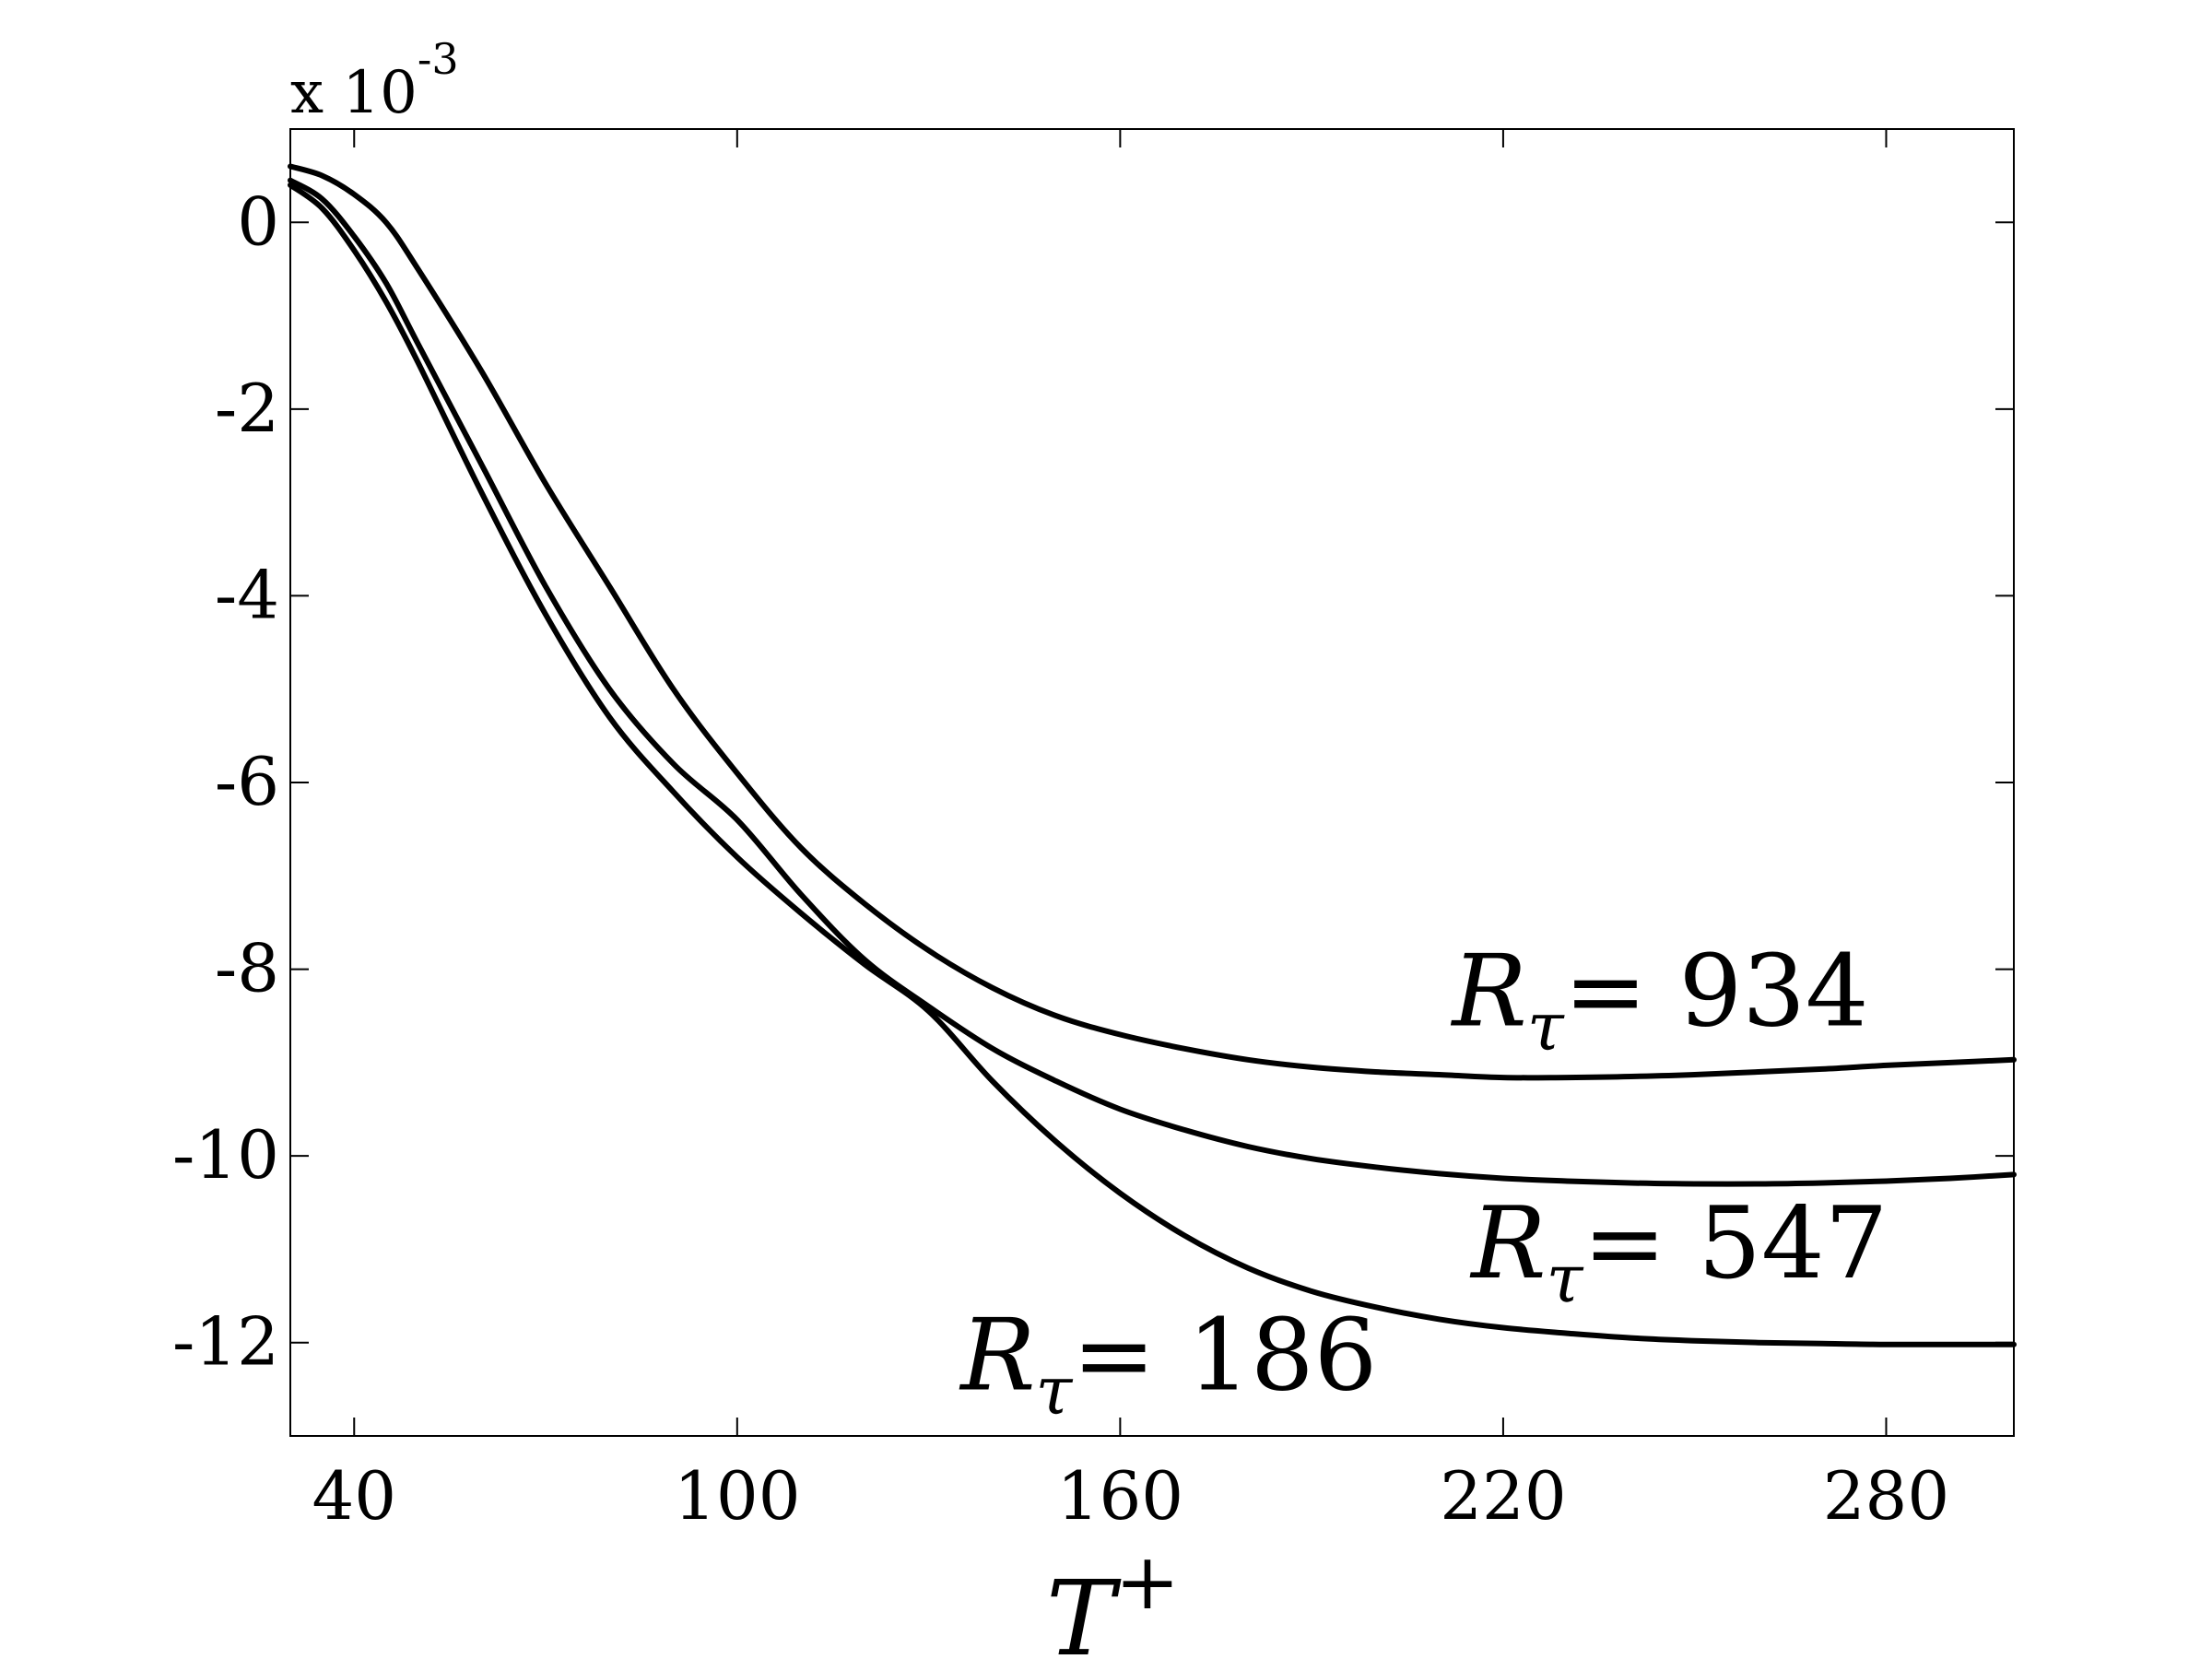  I want to click on y-tick-label: -8, so click(247, 968).